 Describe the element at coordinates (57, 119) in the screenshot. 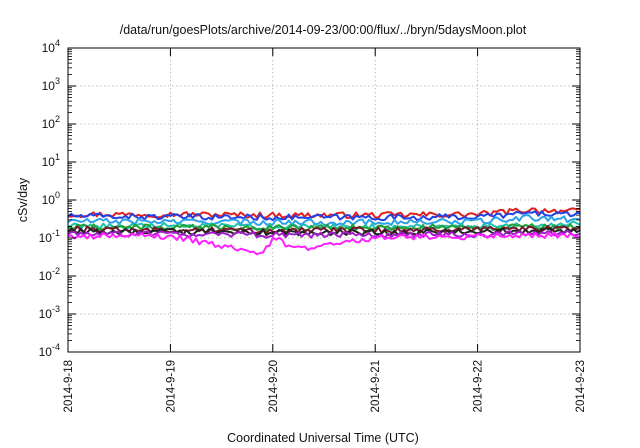

I see `y-tick-exponent: 2` at that location.